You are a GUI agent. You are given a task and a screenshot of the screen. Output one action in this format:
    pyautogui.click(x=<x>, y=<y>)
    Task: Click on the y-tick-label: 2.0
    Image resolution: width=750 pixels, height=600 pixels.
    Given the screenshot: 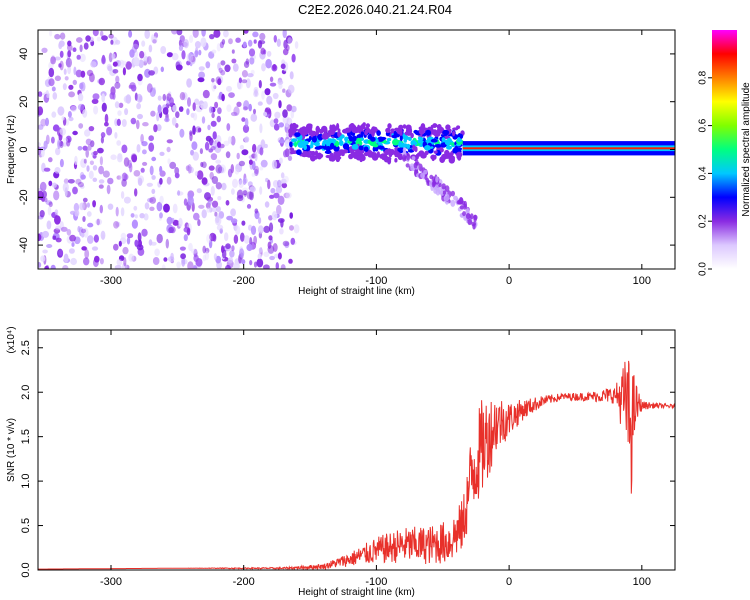 What is the action you would take?
    pyautogui.click(x=26, y=392)
    